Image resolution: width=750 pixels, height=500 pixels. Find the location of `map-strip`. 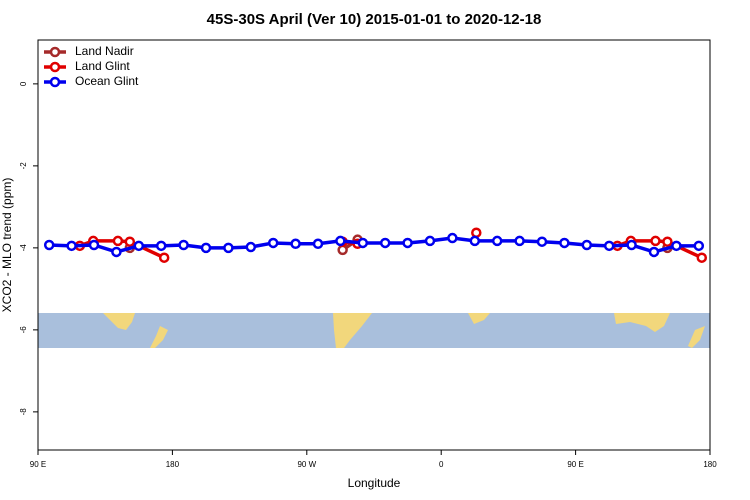

map-strip is located at coordinates (374, 330).